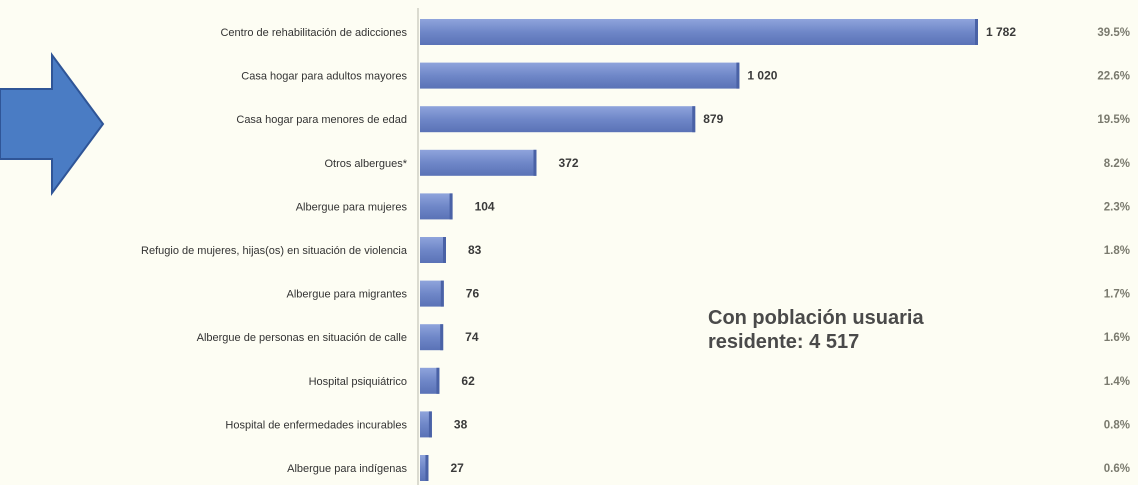 This screenshot has width=1138, height=485. What do you see at coordinates (762, 76) in the screenshot?
I see `value-label: 1 020` at bounding box center [762, 76].